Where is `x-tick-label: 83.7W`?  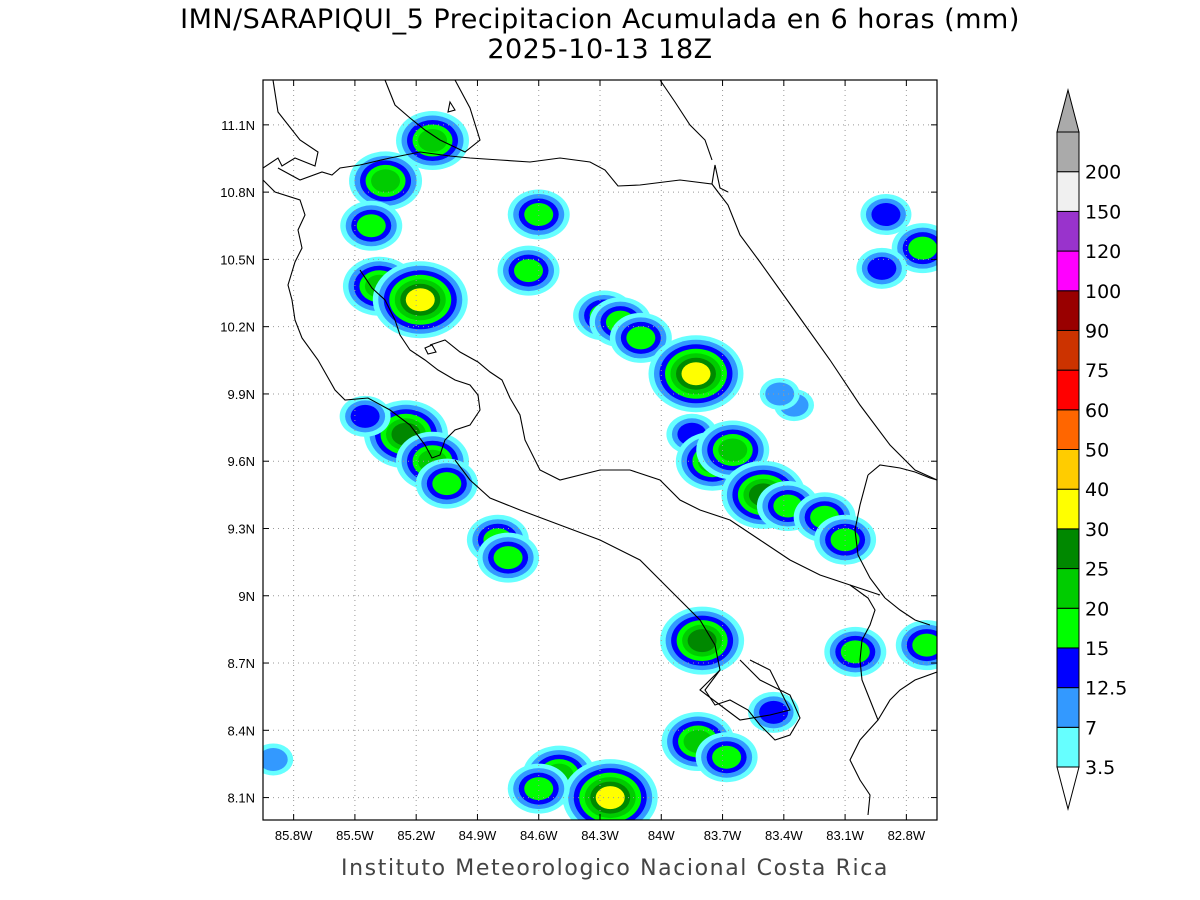 x-tick-label: 83.7W is located at coordinates (723, 835).